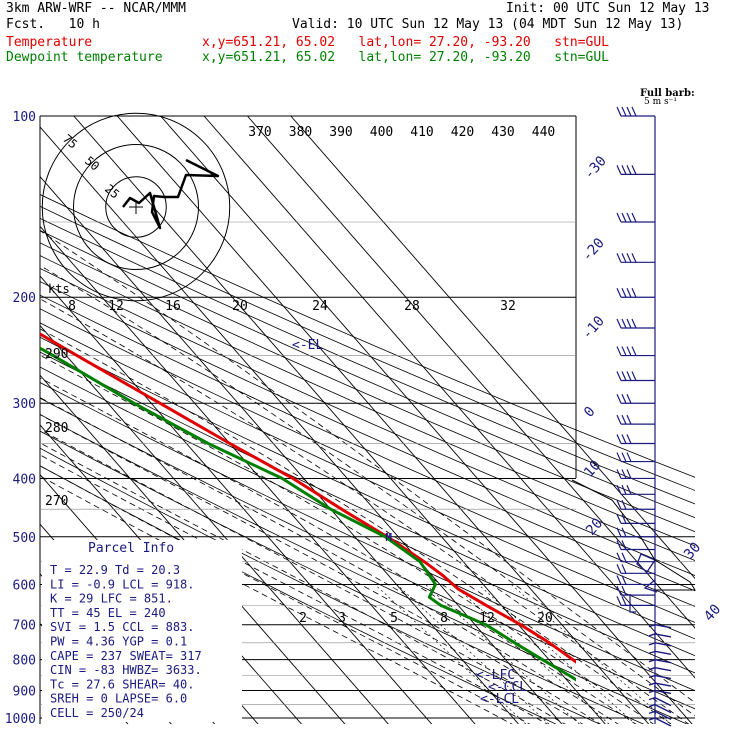  What do you see at coordinates (115, 570) in the screenshot?
I see `parcel-info-row: T = 22.9 Td = 20.3` at bounding box center [115, 570].